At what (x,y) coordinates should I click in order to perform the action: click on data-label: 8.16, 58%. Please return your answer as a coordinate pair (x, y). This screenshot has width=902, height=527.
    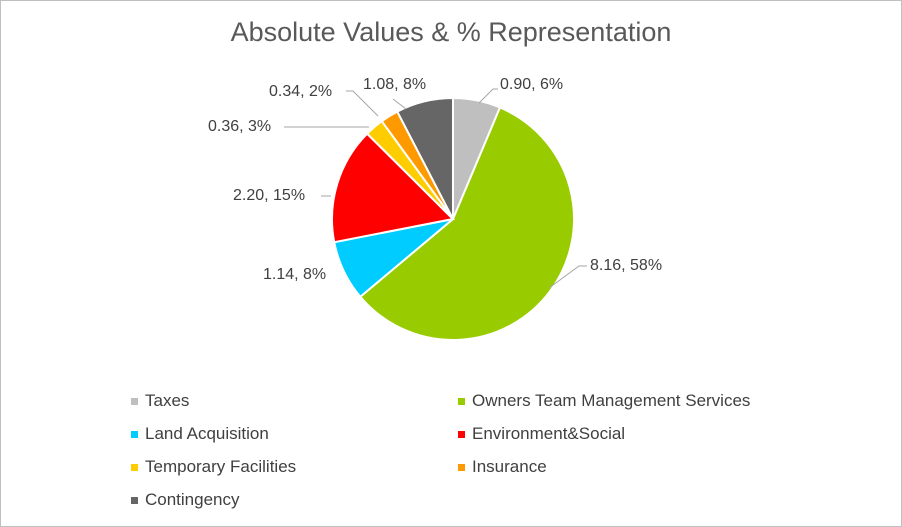
    Looking at the image, I should click on (626, 265).